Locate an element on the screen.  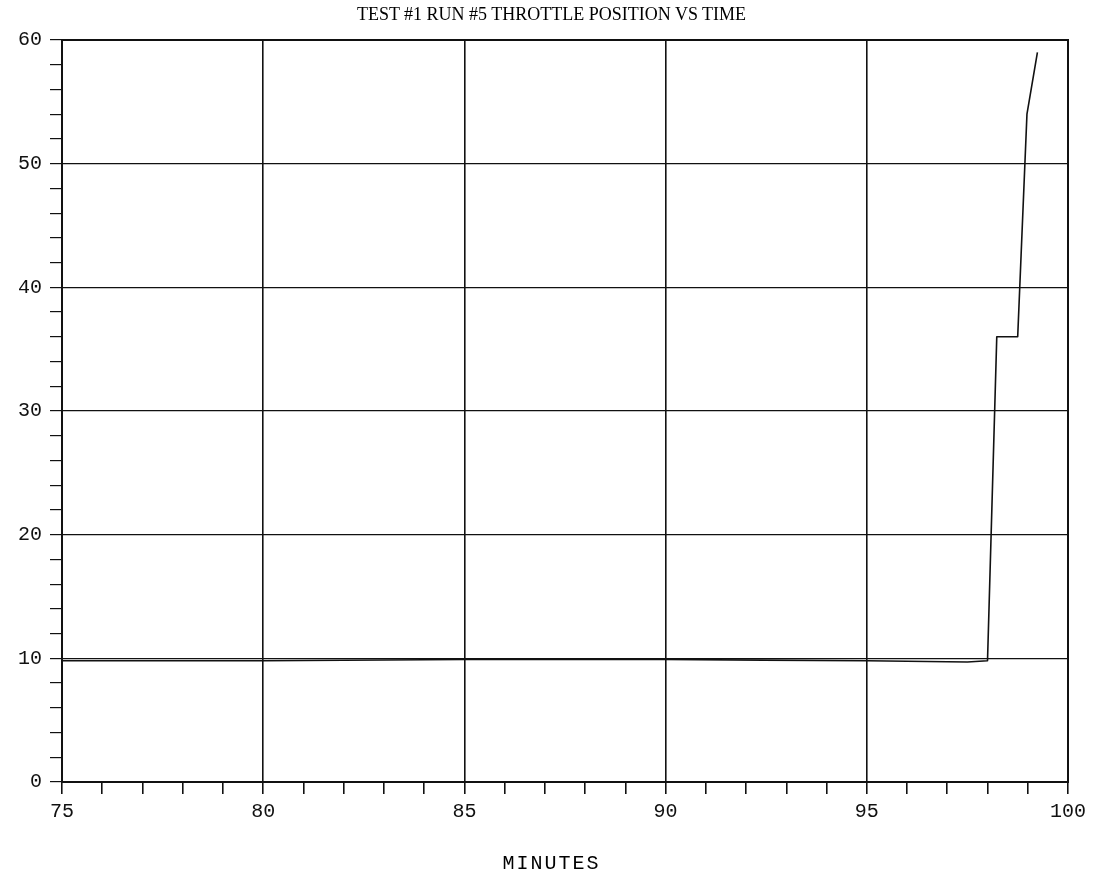
x-tick-label: 90 is located at coordinates (665, 812).